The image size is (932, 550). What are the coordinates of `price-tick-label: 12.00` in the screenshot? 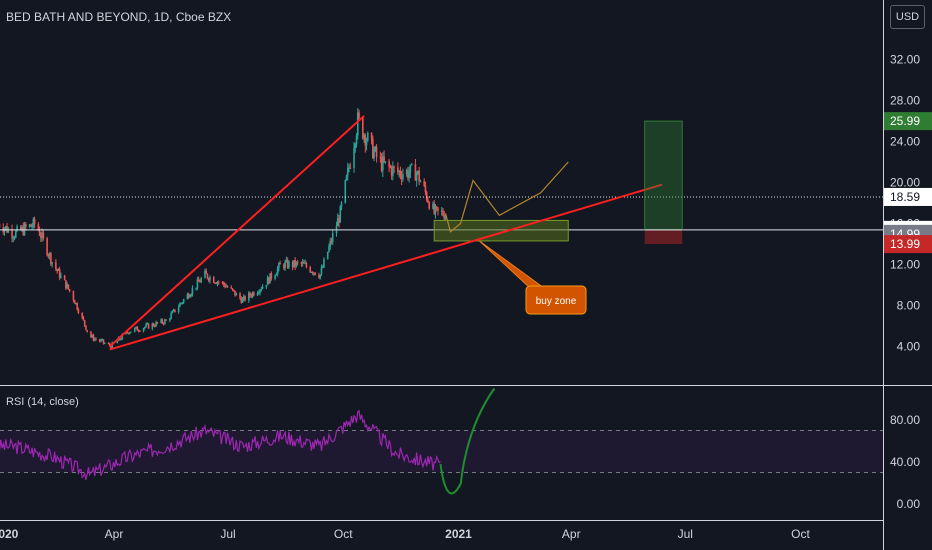 It's located at (905, 265).